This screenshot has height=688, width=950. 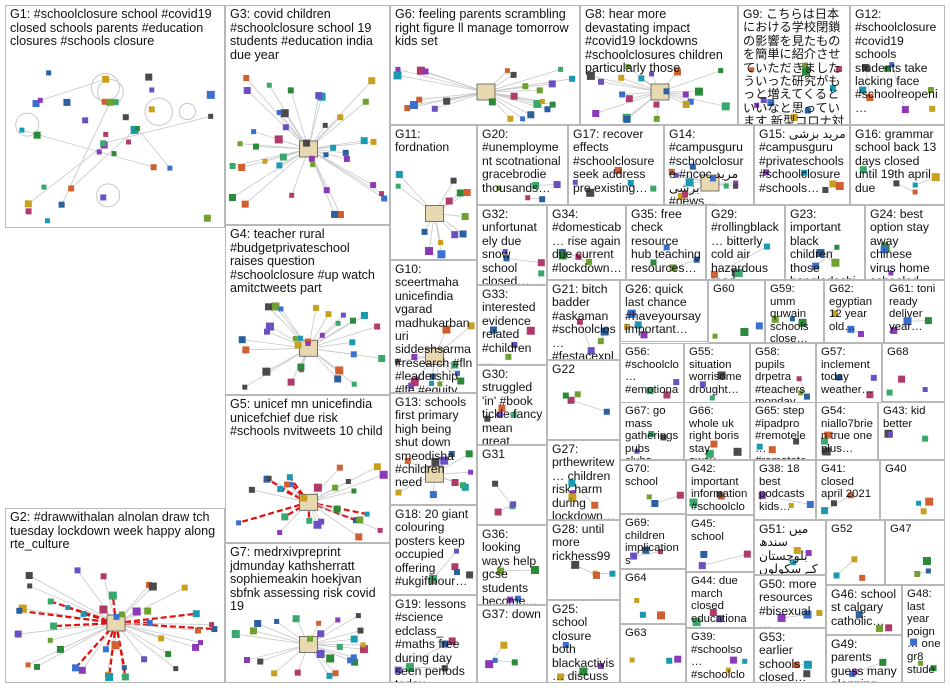 What do you see at coordinates (583, 400) in the screenshot?
I see `group-cell-g22: G22` at bounding box center [583, 400].